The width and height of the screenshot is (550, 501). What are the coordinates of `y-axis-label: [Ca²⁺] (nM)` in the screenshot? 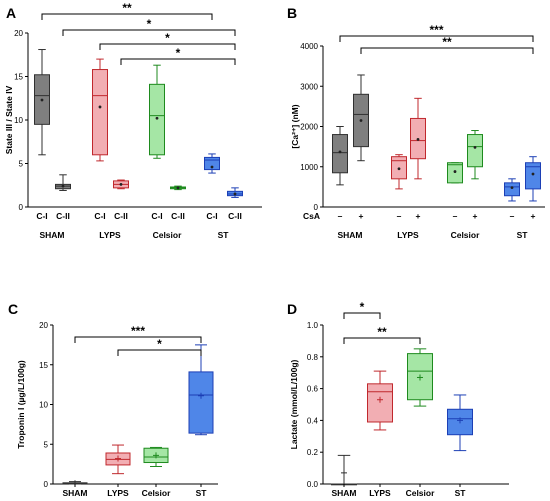 It's located at (295, 126).